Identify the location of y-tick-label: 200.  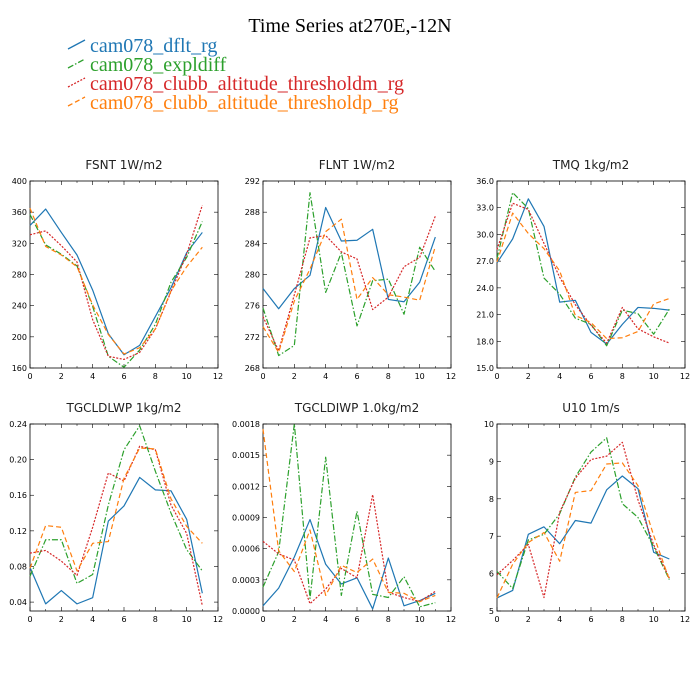
(19, 337).